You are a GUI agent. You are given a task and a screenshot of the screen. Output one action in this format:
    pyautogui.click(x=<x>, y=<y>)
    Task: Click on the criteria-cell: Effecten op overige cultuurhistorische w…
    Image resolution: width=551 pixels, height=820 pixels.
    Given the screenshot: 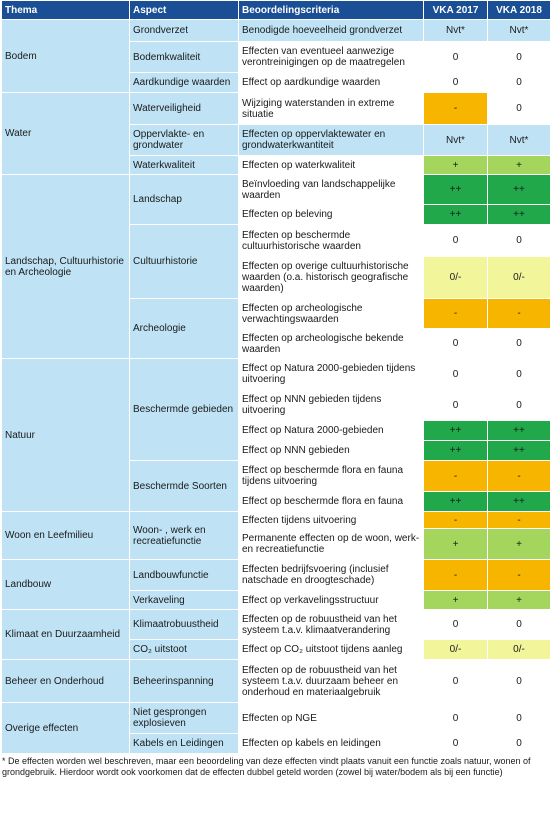 What is the action you would take?
    pyautogui.click(x=331, y=277)
    